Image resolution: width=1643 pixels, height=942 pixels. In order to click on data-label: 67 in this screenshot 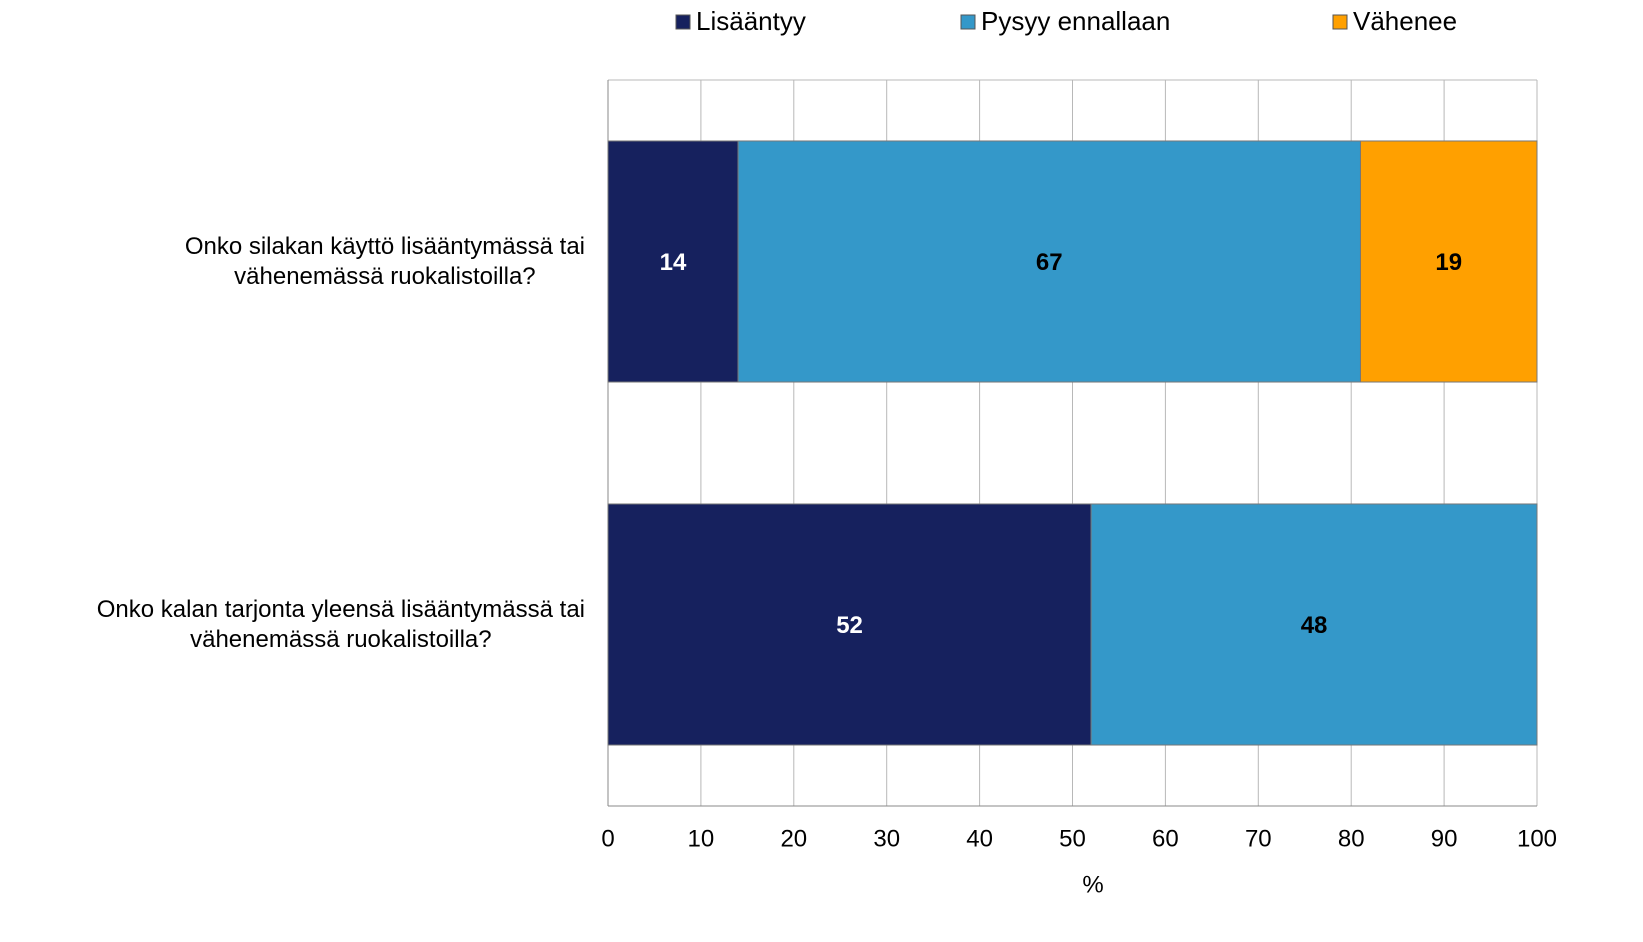, I will do `click(1049, 262)`.